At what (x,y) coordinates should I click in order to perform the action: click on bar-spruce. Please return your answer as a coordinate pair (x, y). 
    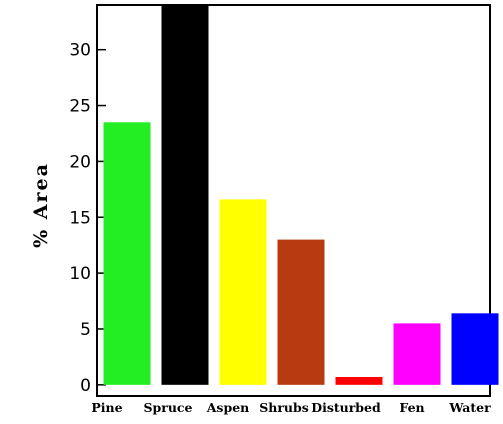
    Looking at the image, I should click on (185, 195).